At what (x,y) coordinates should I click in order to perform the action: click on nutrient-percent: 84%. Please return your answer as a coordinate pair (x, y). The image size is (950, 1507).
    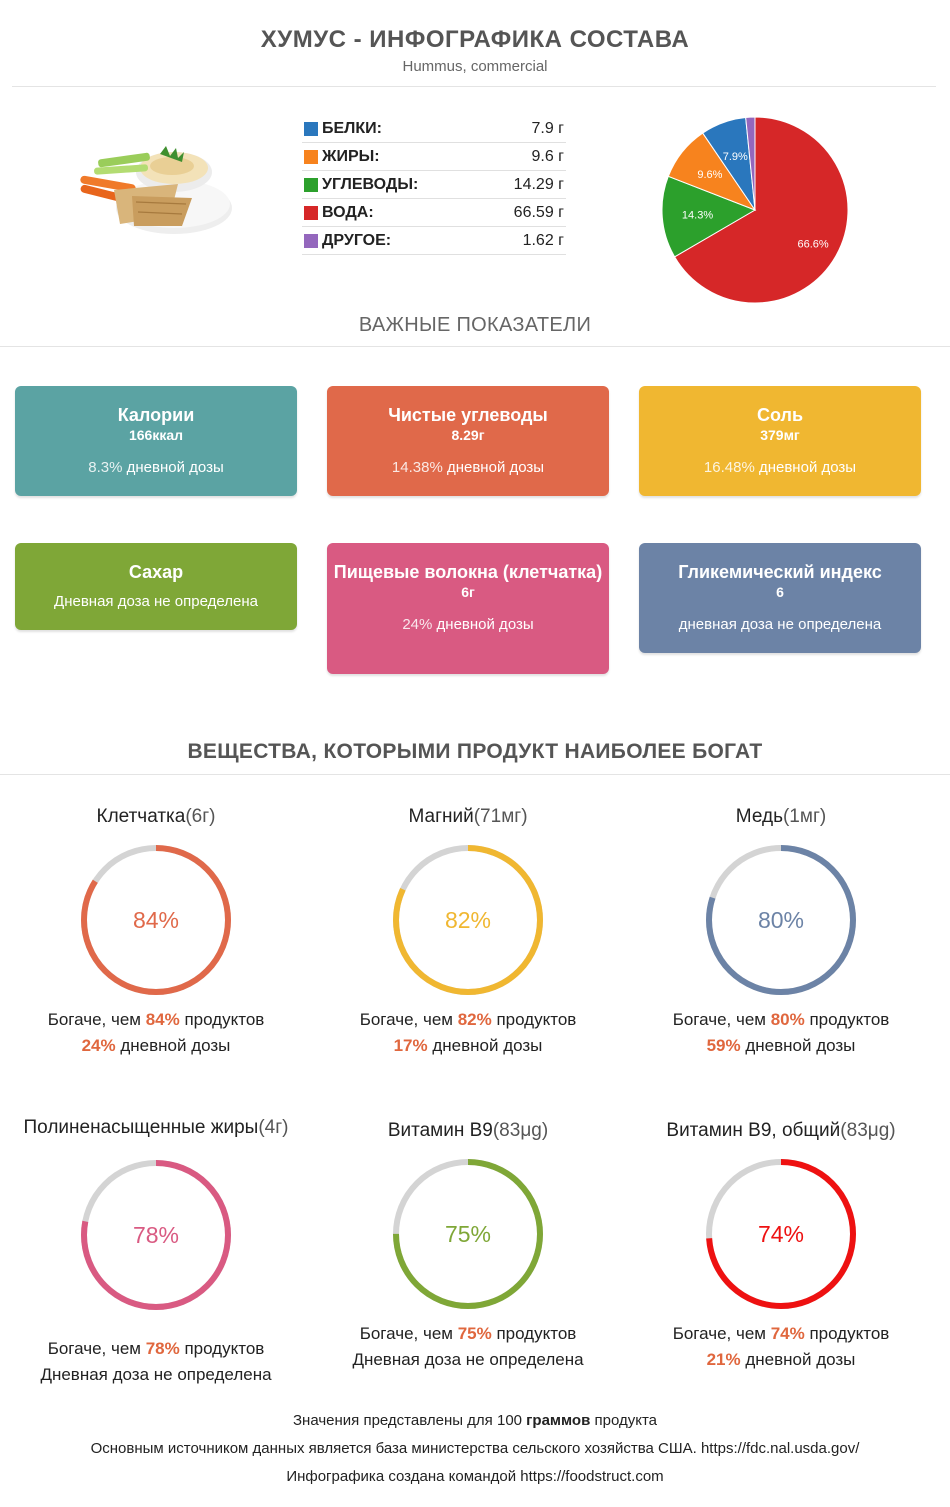
    Looking at the image, I should click on (156, 920).